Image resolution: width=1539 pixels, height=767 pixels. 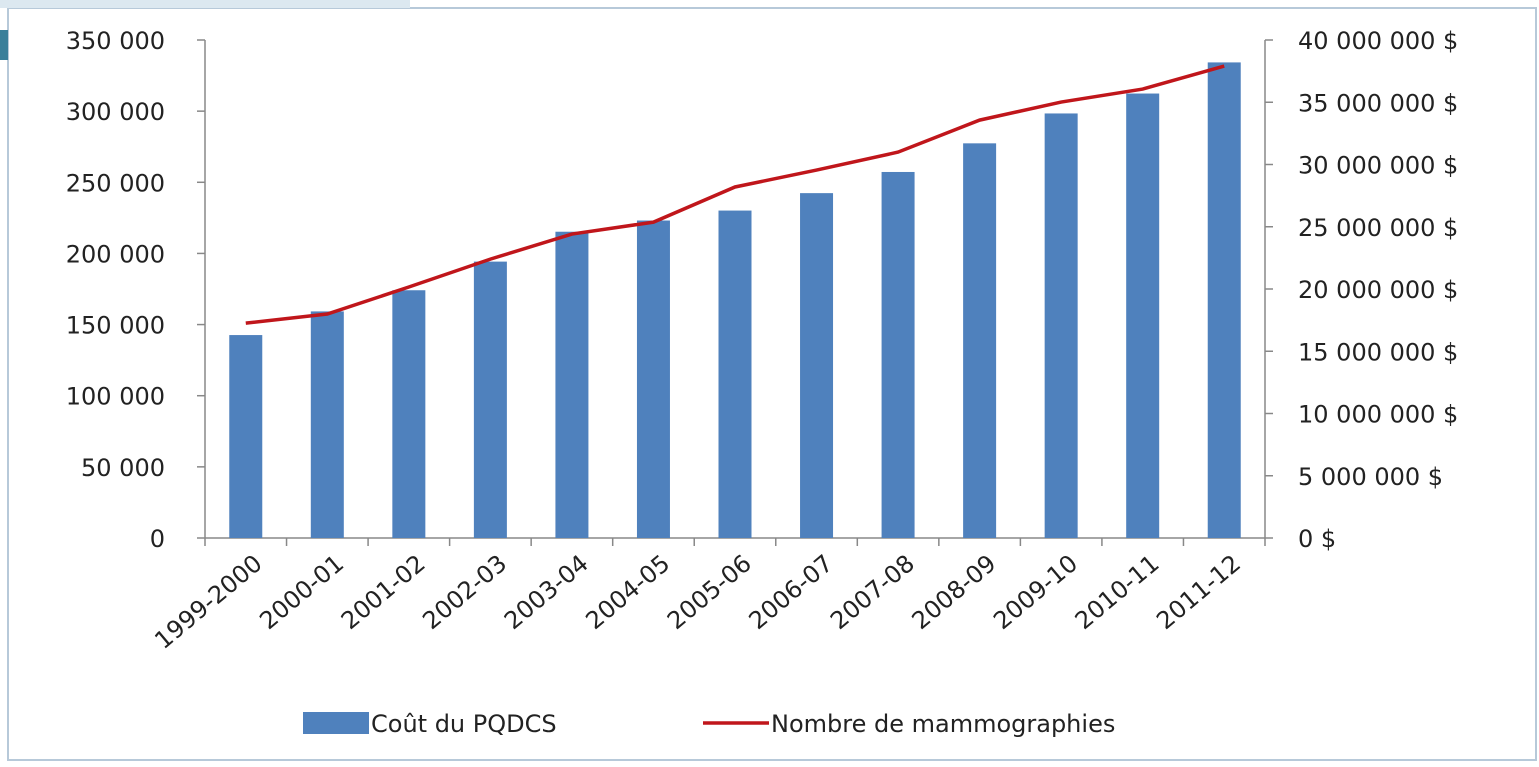 What do you see at coordinates (464, 724) in the screenshot?
I see `legend-label: Coût du PQDCS` at bounding box center [464, 724].